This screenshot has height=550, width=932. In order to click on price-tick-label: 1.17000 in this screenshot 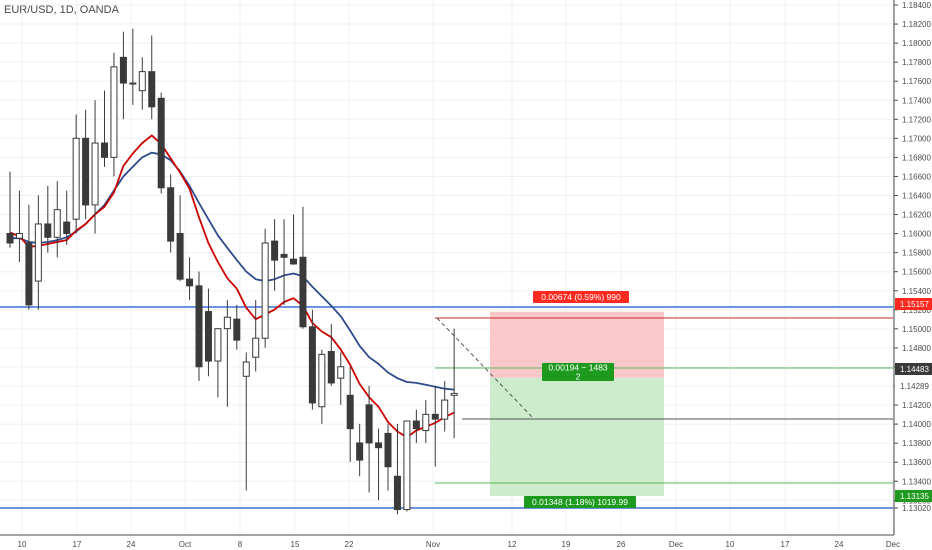, I will do `click(916, 138)`.